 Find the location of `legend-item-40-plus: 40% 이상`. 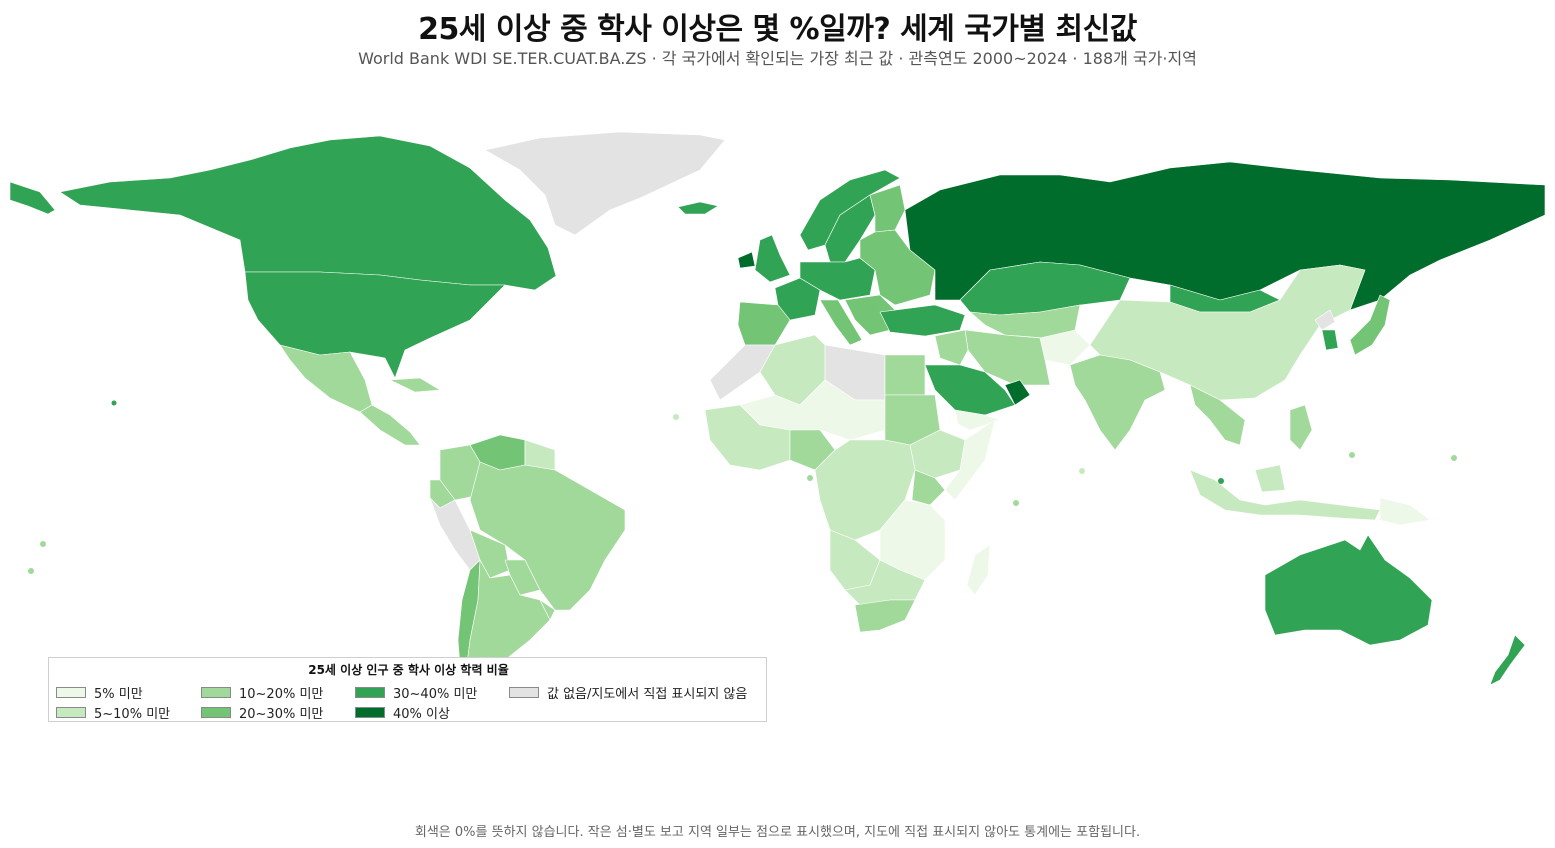

legend-item-40-plus: 40% 이상 is located at coordinates (402, 712).